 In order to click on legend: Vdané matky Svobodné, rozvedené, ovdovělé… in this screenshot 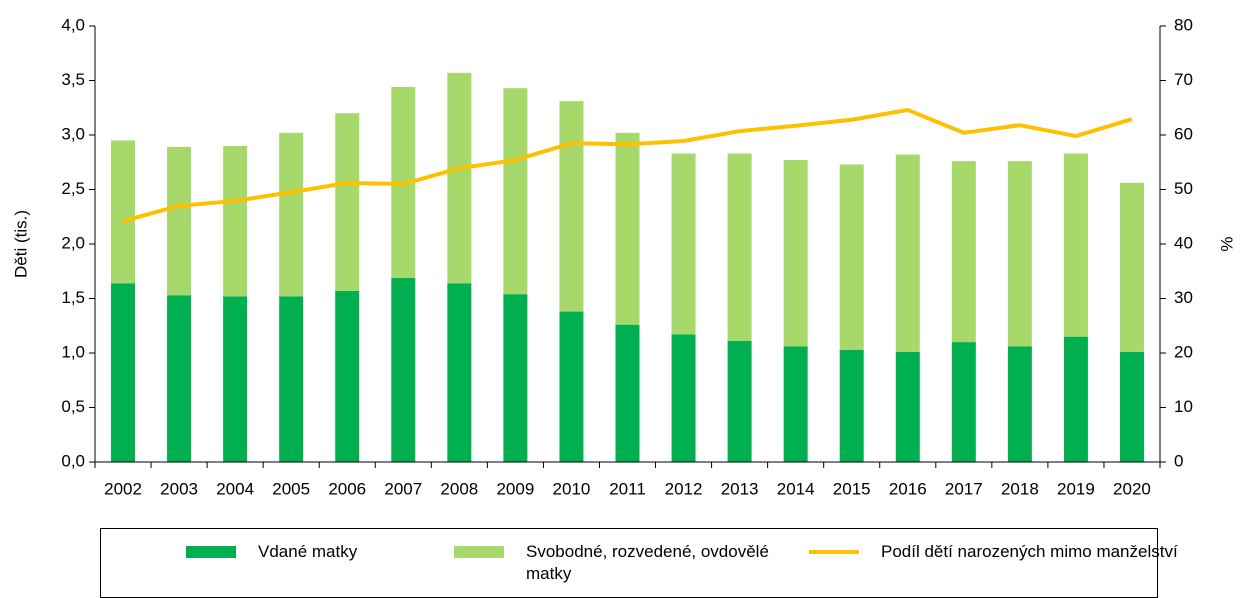, I will do `click(639, 563)`.